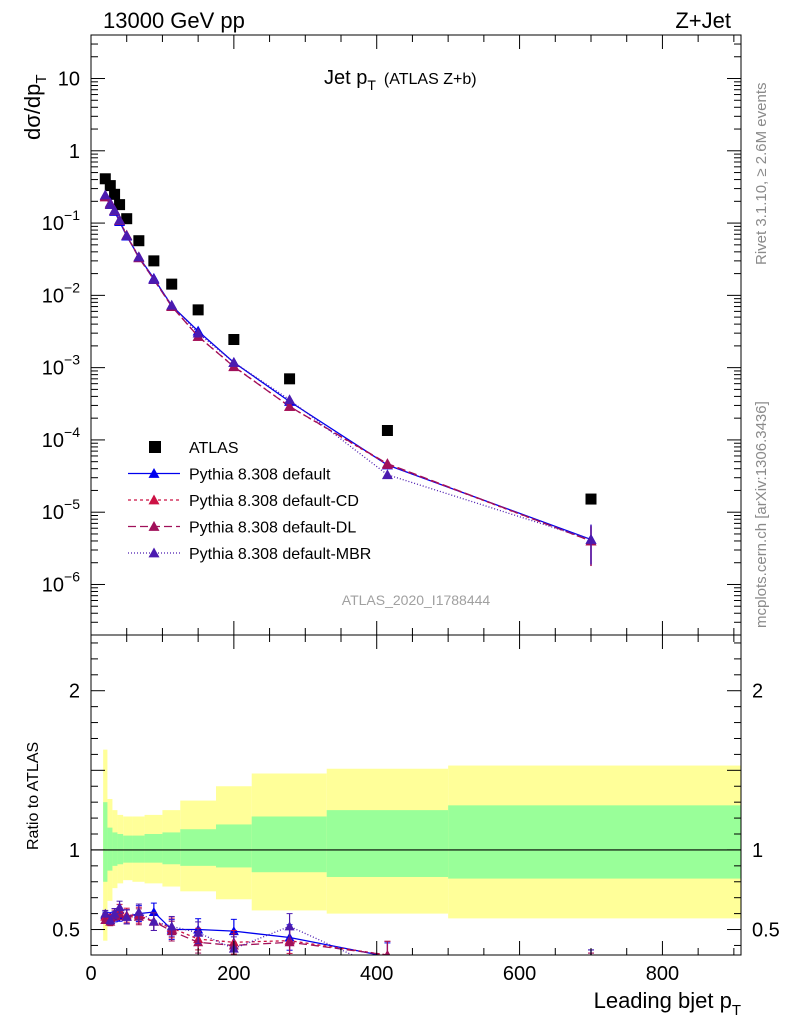 The height and width of the screenshot is (1029, 786). I want to click on title-main: Jet p, so click(345, 78).